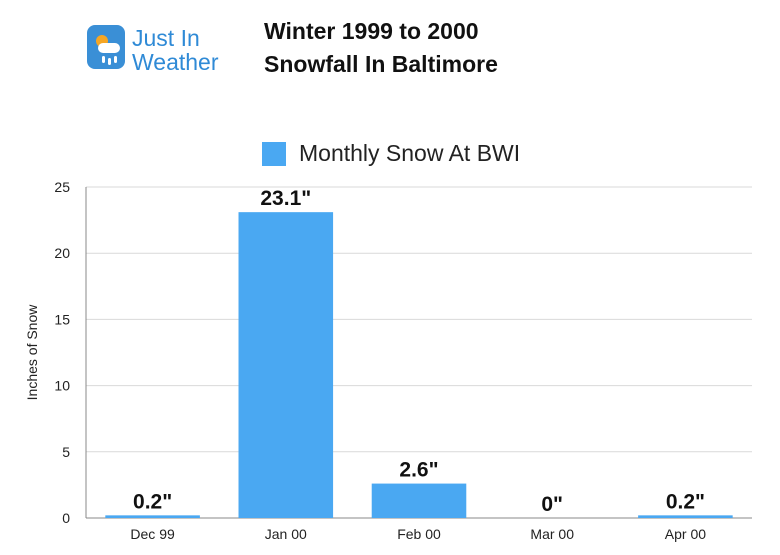 The height and width of the screenshot is (555, 780). What do you see at coordinates (175, 62) in the screenshot?
I see `logo-text-line2: Weather` at bounding box center [175, 62].